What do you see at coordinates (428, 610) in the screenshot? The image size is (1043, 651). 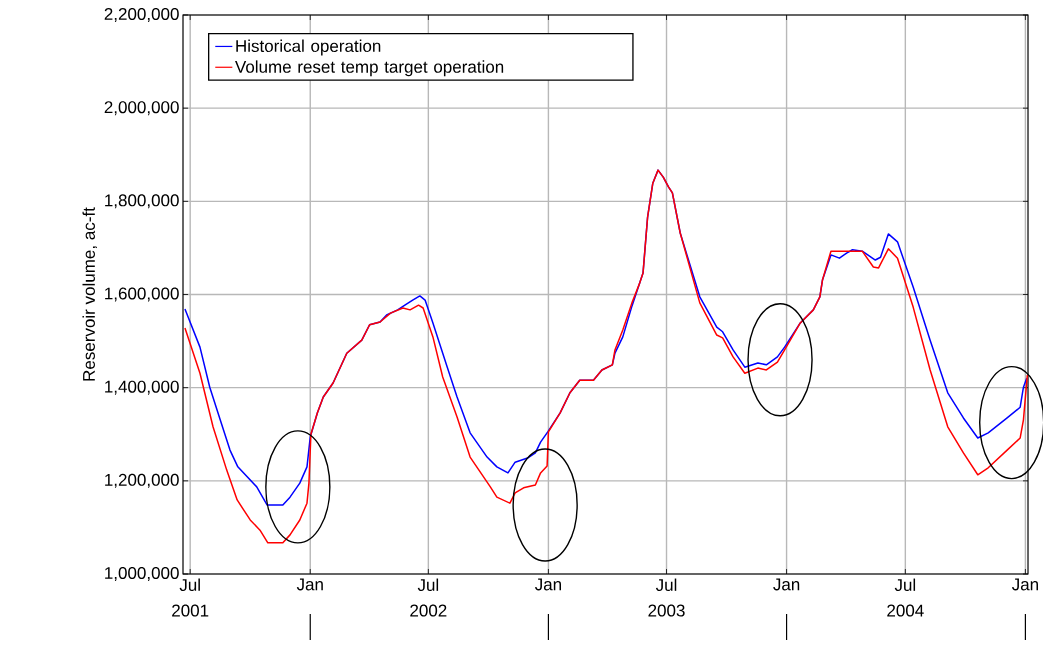 I see `x2-tick-label: 2002` at bounding box center [428, 610].